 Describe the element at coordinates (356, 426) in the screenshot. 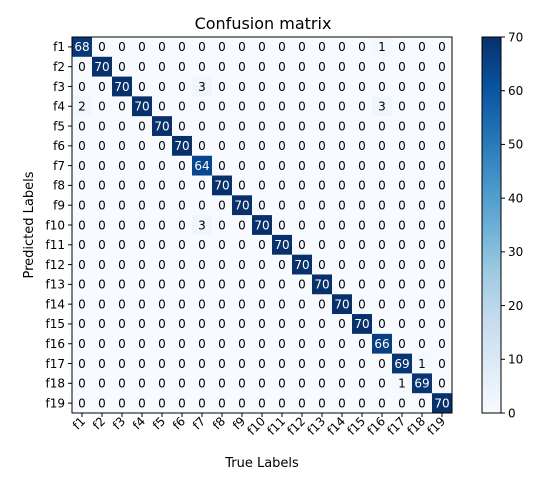

I see `x-tick-label: f15` at that location.